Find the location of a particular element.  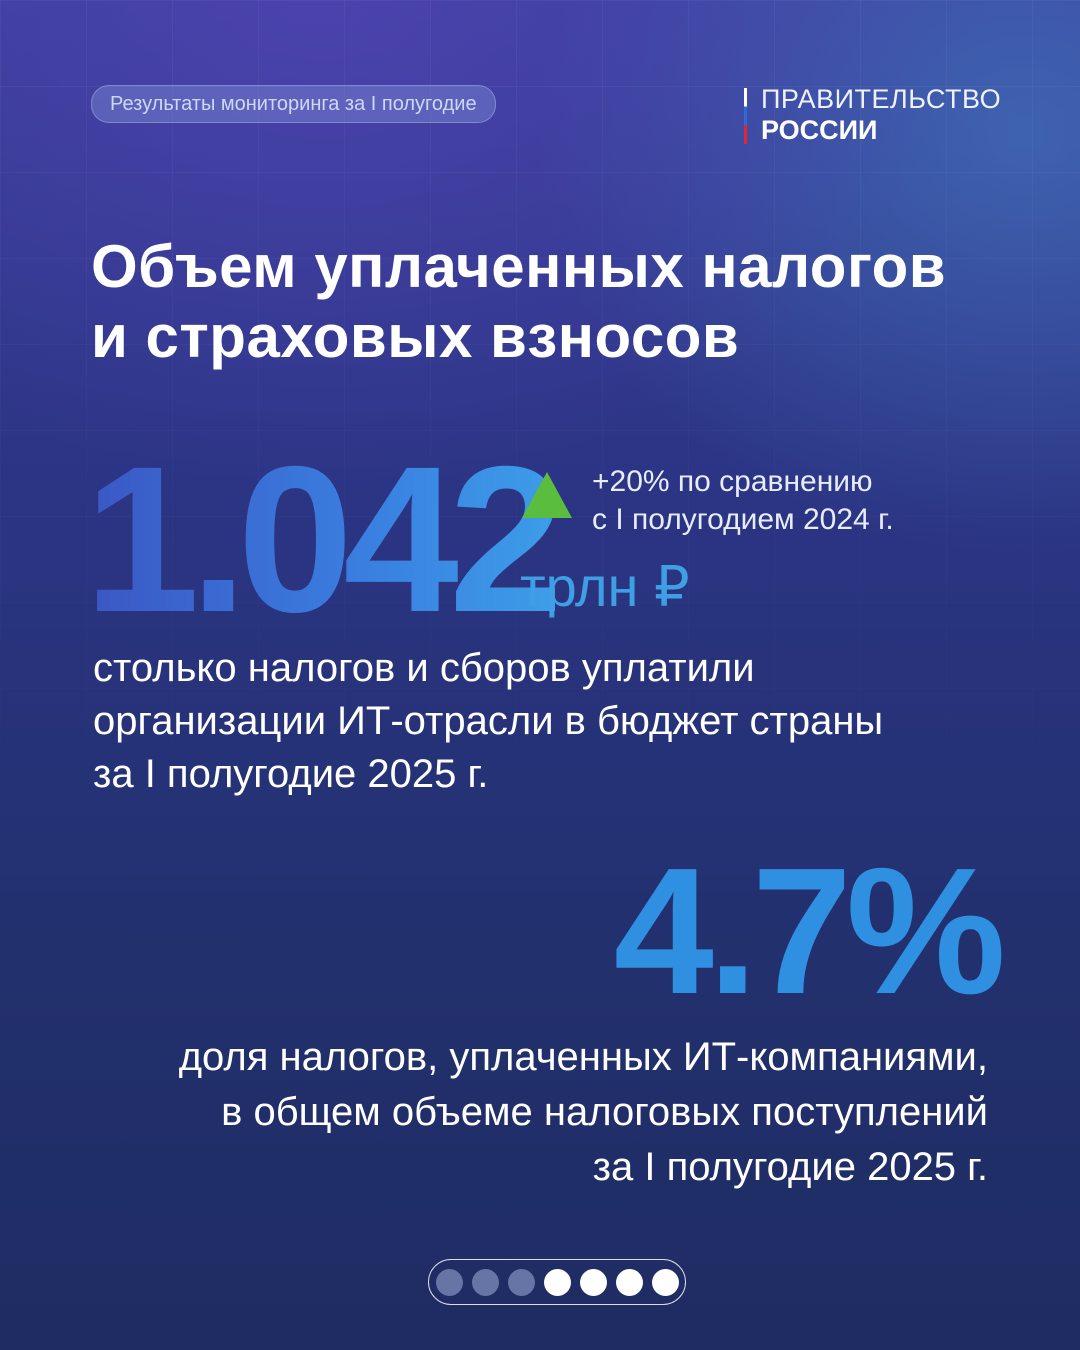

carousel-pager is located at coordinates (557, 1282).